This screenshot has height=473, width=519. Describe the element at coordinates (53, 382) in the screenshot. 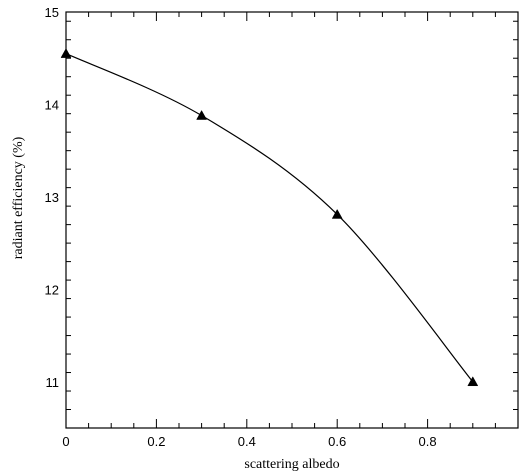

I see `y-tick-label: 11` at that location.